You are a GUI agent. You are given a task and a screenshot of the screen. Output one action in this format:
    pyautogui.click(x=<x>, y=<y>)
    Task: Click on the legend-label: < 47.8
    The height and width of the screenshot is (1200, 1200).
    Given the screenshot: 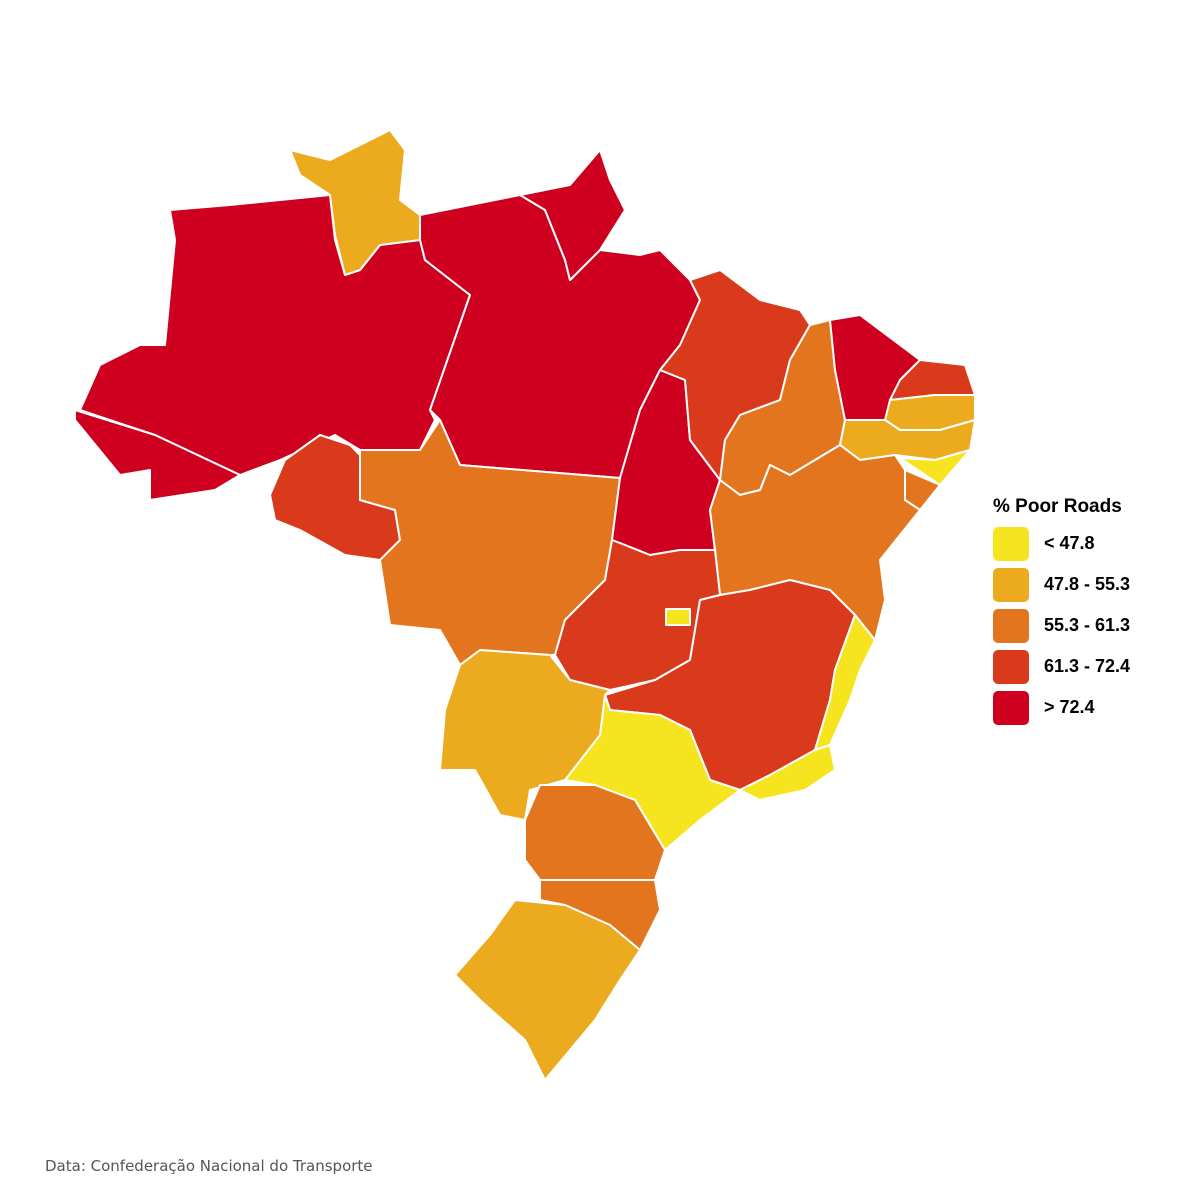 What is the action you would take?
    pyautogui.click(x=1069, y=543)
    